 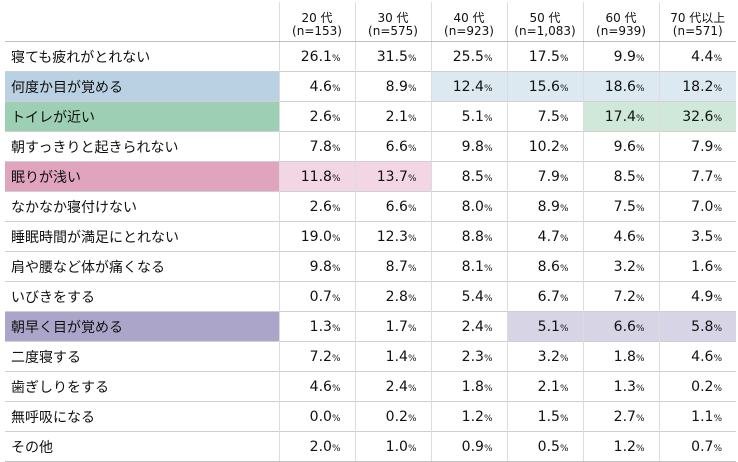 What do you see at coordinates (624, 146) in the screenshot?
I see `value-number: 9.6` at bounding box center [624, 146].